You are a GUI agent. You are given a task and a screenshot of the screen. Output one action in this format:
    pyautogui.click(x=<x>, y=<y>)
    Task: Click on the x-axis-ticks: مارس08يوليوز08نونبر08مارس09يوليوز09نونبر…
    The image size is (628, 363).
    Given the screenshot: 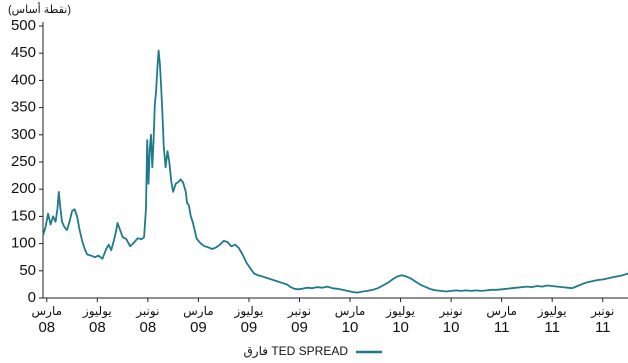 What is the action you would take?
    pyautogui.click(x=323, y=317)
    